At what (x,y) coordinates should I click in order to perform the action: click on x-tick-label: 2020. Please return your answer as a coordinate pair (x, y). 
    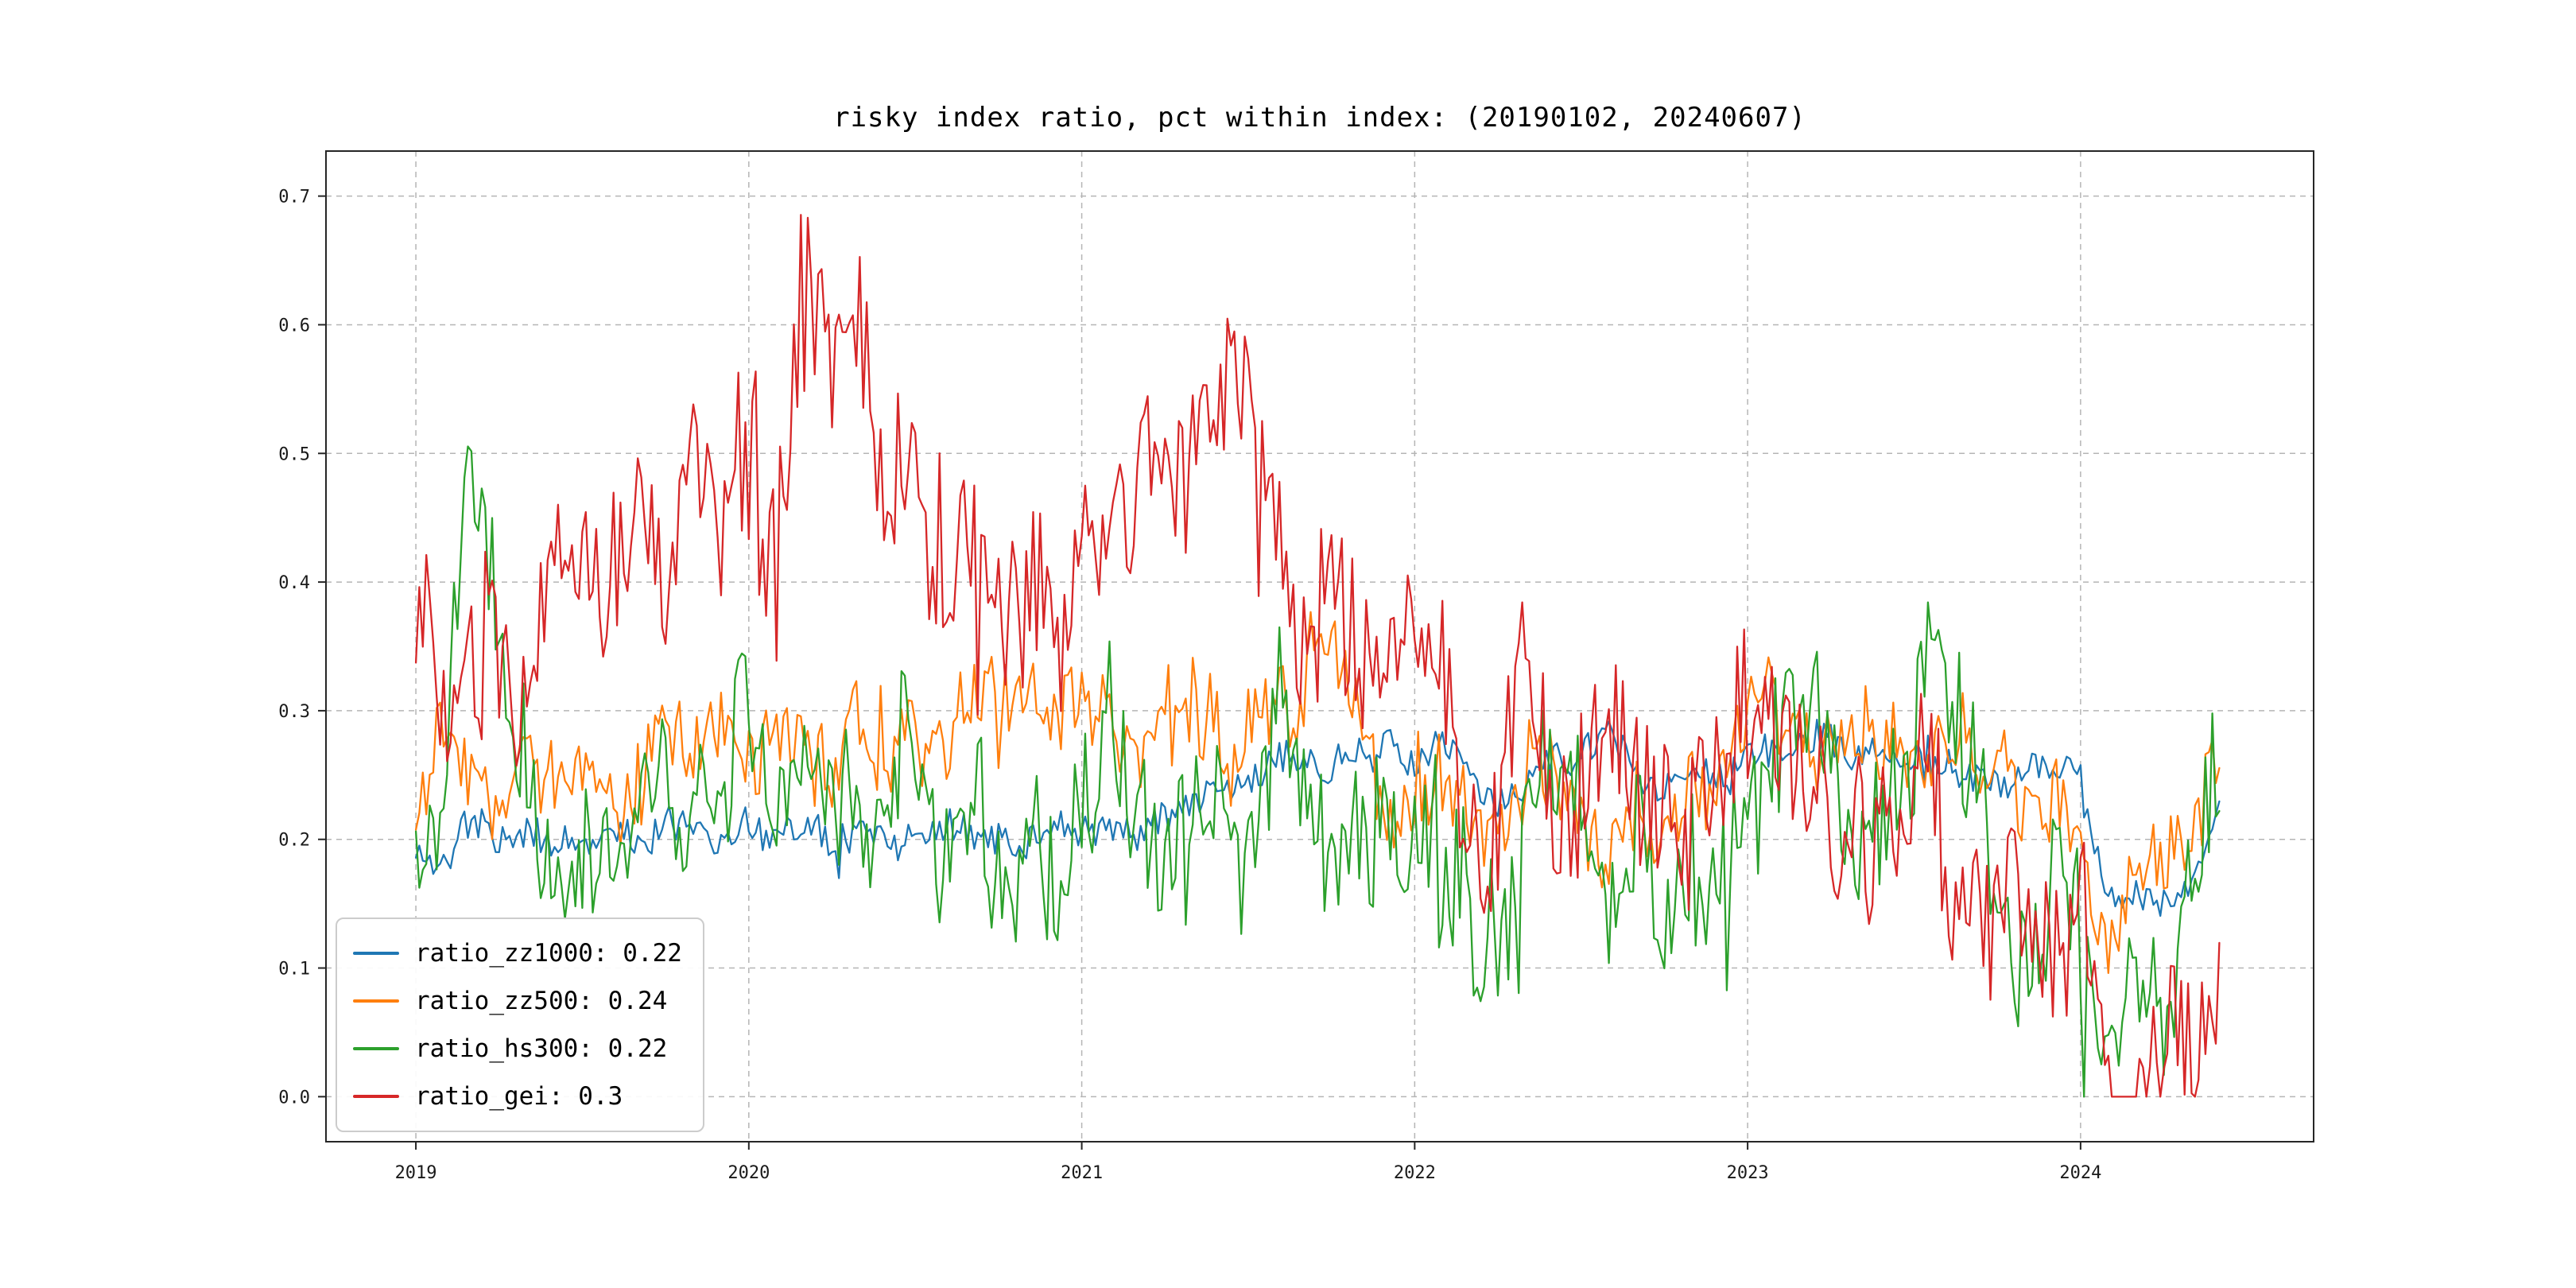
    Looking at the image, I should click on (748, 1173).